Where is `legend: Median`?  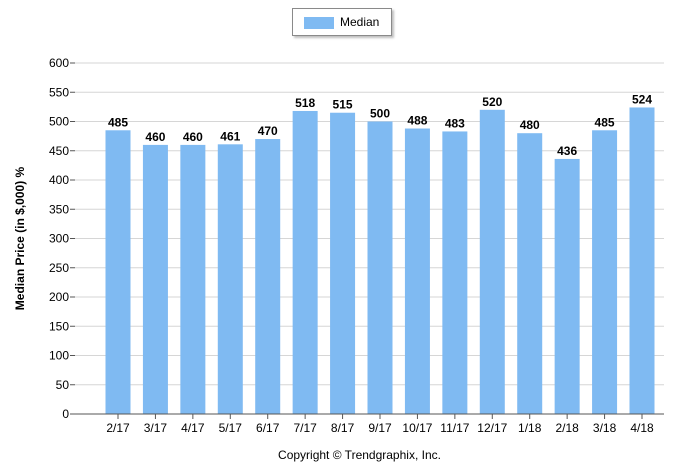
legend: Median is located at coordinates (342, 22).